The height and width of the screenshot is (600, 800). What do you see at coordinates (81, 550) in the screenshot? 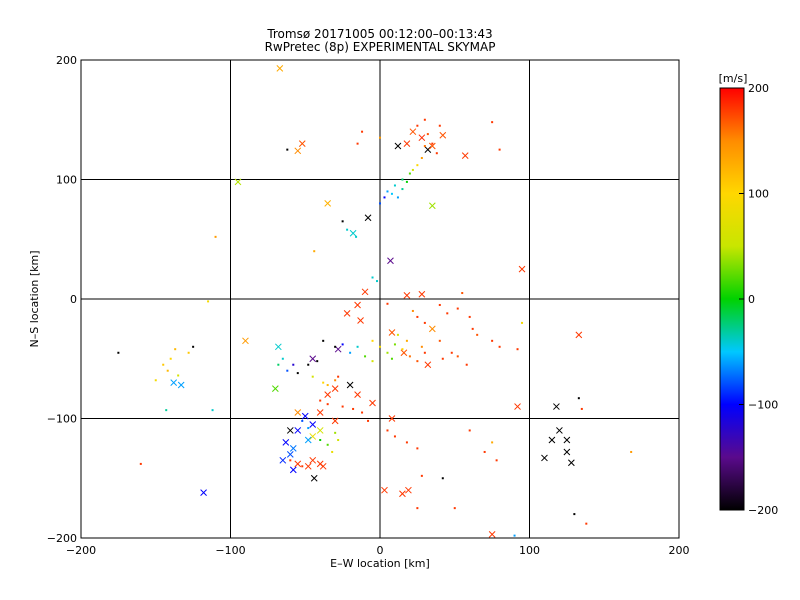
I see `x-tick-label: −200` at bounding box center [81, 550].